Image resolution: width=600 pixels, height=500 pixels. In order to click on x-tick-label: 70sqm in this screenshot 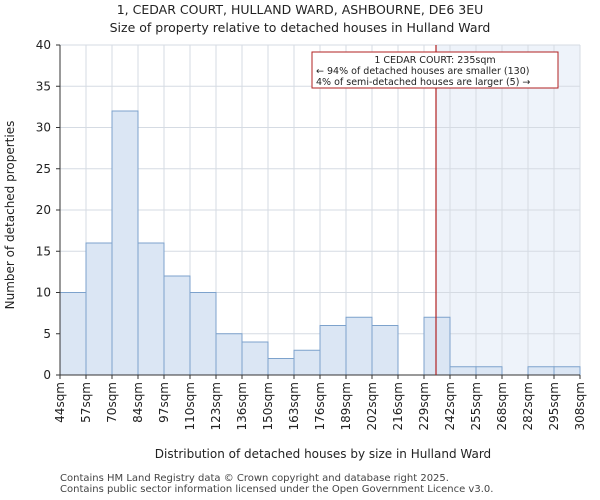, I will do `click(112, 402)`.